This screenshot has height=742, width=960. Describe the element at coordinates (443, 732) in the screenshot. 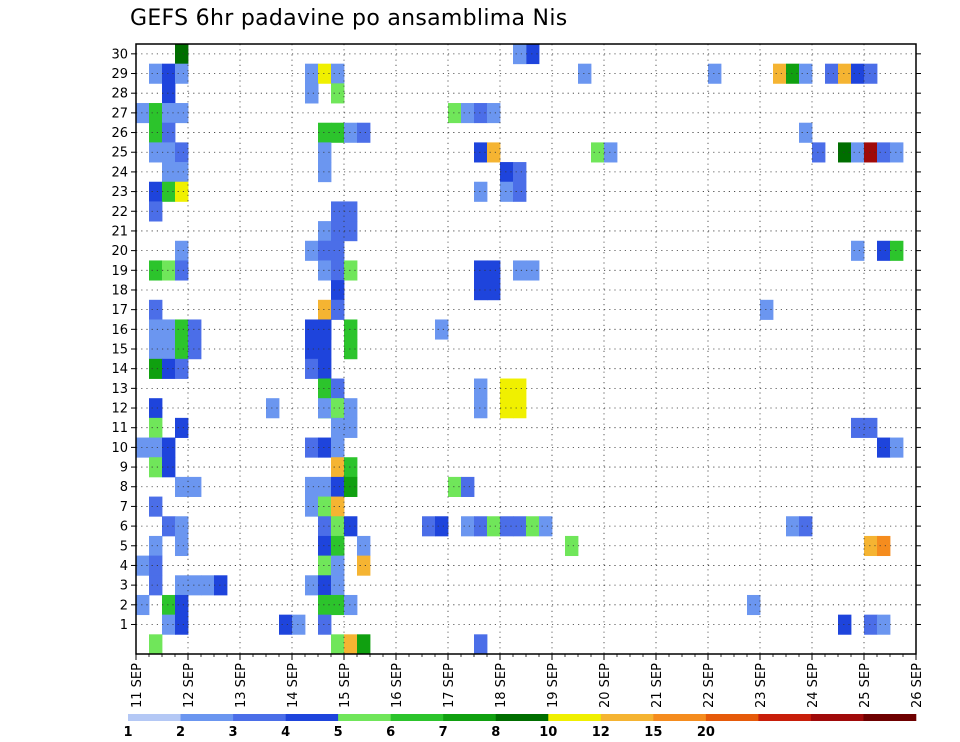

I see `colorbar-label: 7` at that location.